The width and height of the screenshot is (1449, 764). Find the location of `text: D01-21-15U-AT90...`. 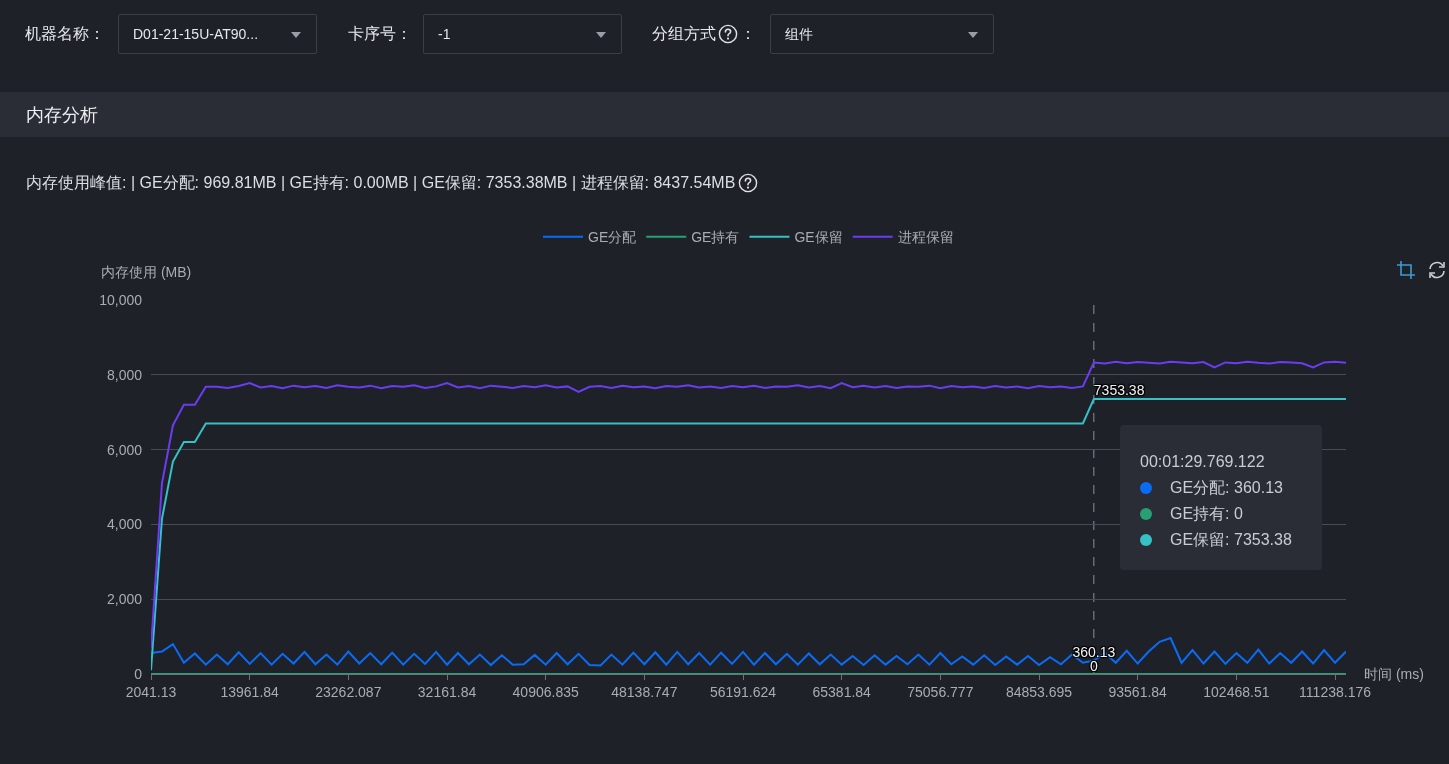

text: D01-21-15U-AT90... is located at coordinates (196, 34).